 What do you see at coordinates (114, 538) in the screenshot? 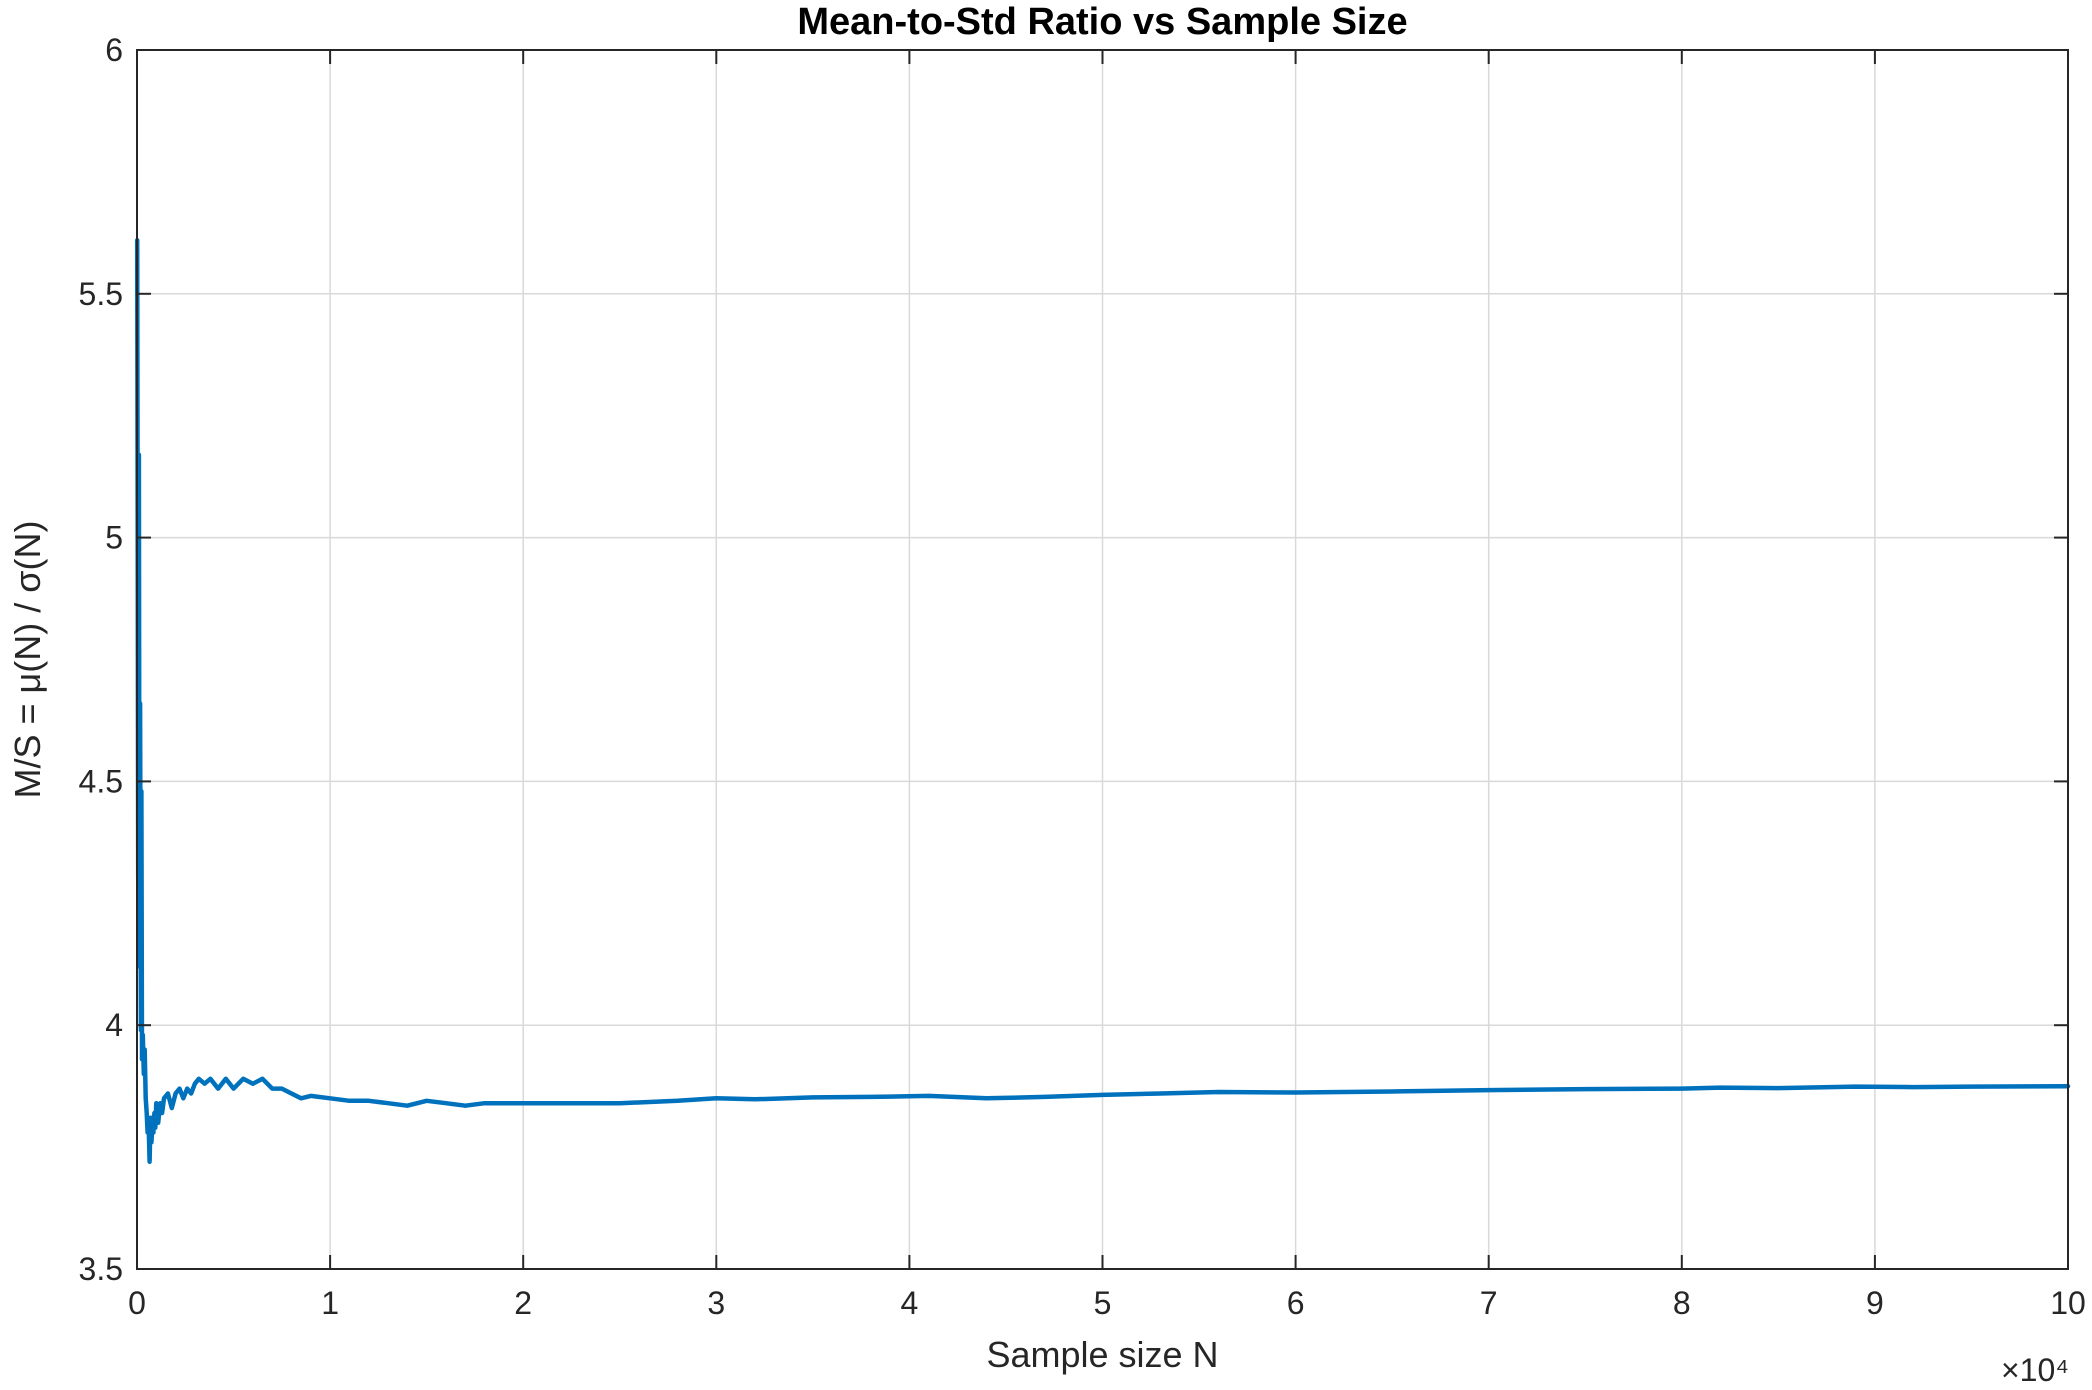
I see `y-tick-label: 5` at bounding box center [114, 538].